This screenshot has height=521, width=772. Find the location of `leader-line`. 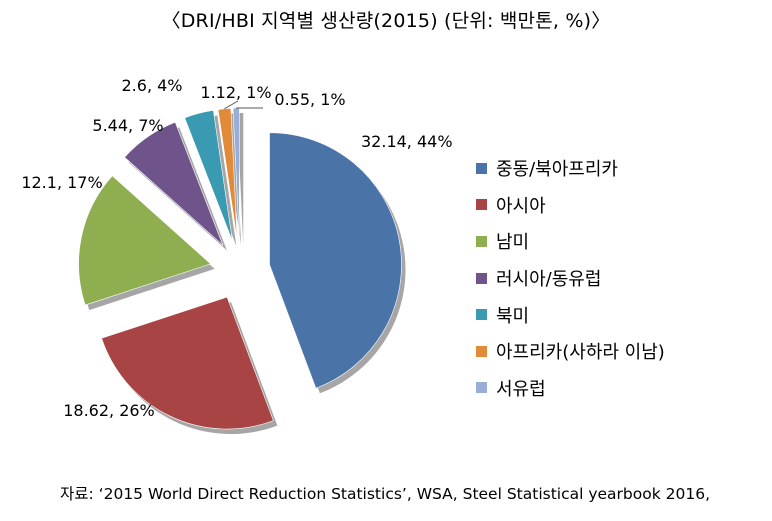

leader-line is located at coordinates (231, 105).